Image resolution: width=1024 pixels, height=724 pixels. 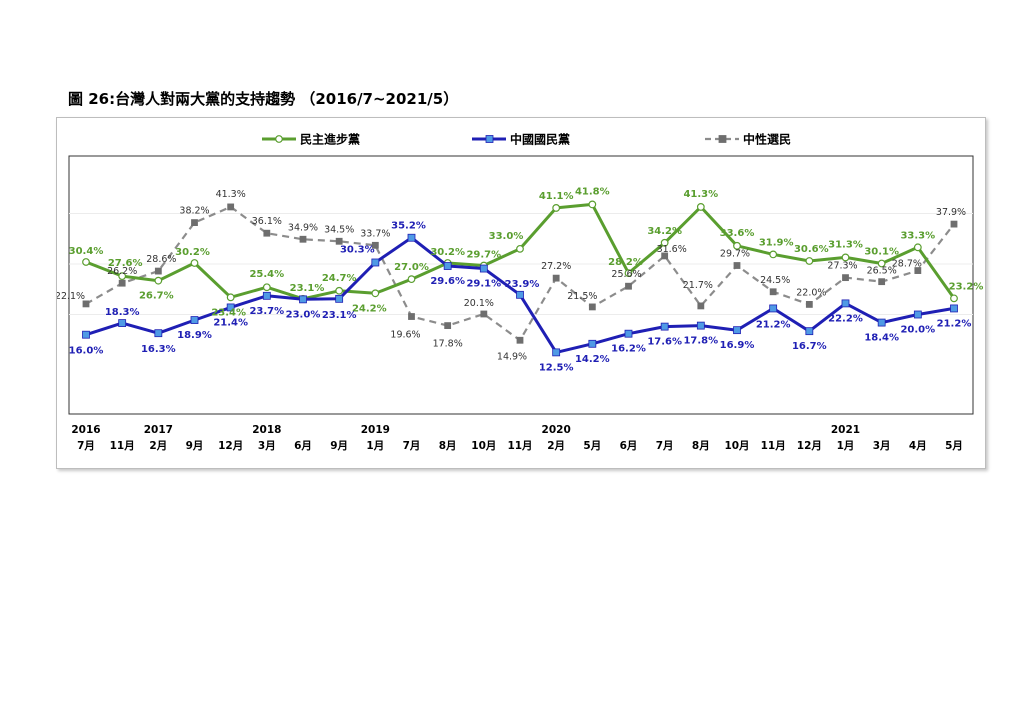 What do you see at coordinates (592, 191) in the screenshot?
I see `data-label: 41.8%` at bounding box center [592, 191].